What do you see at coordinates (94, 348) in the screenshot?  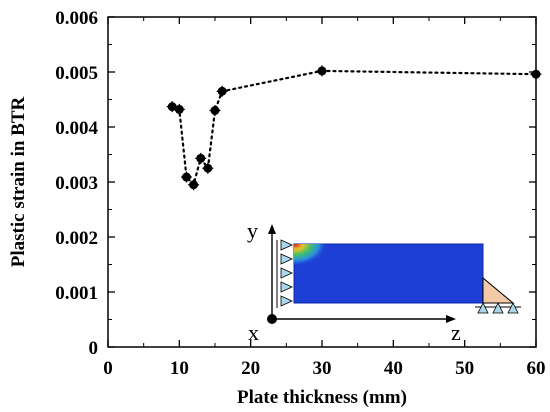 I see `y-tick-label: 0` at bounding box center [94, 348].